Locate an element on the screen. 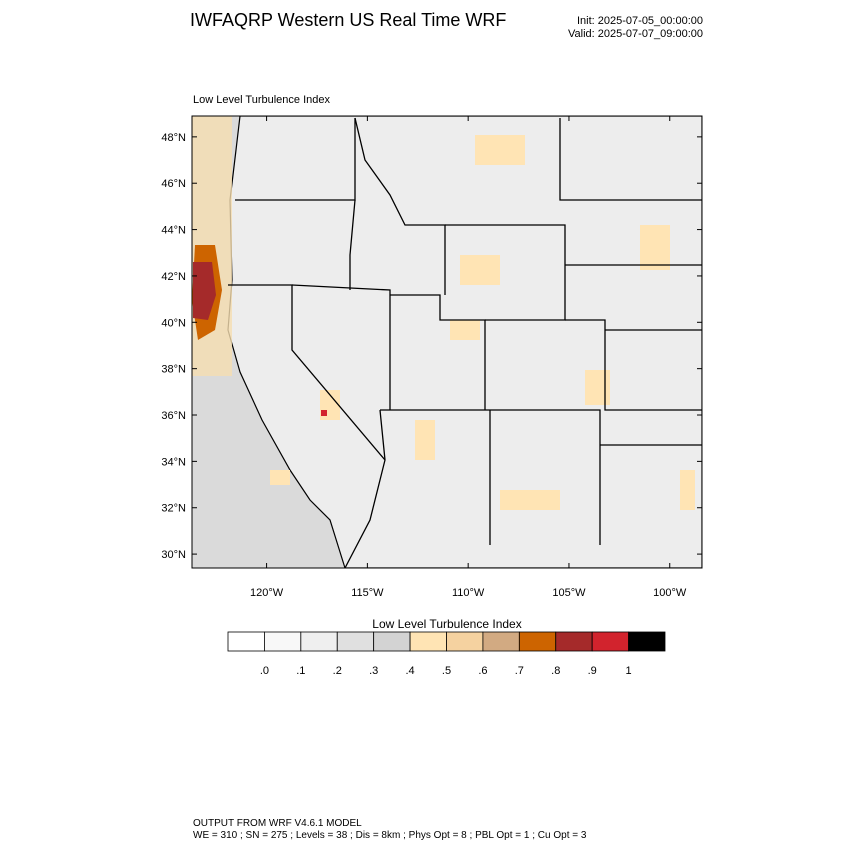  lon-tick-label: 110°W is located at coordinates (468, 593).